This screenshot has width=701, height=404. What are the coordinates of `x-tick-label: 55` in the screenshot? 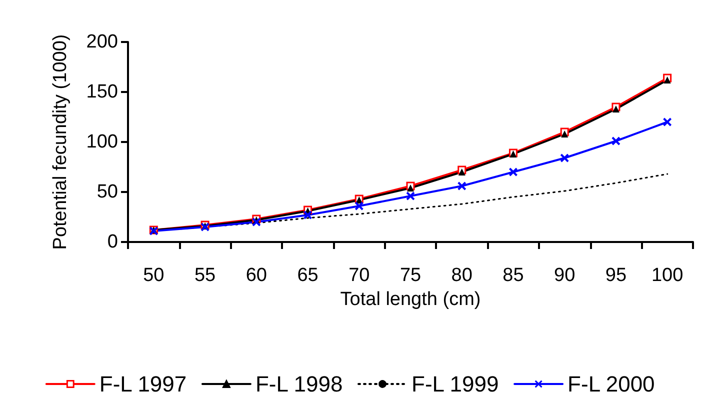 It's located at (205, 275).